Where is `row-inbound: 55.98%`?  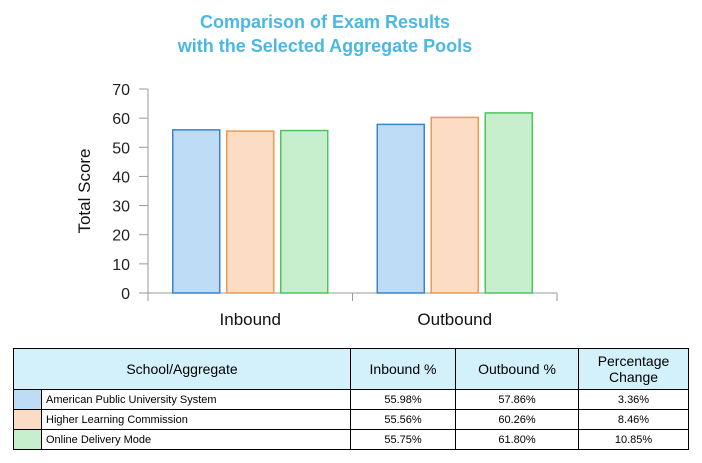
row-inbound: 55.98% is located at coordinates (403, 399).